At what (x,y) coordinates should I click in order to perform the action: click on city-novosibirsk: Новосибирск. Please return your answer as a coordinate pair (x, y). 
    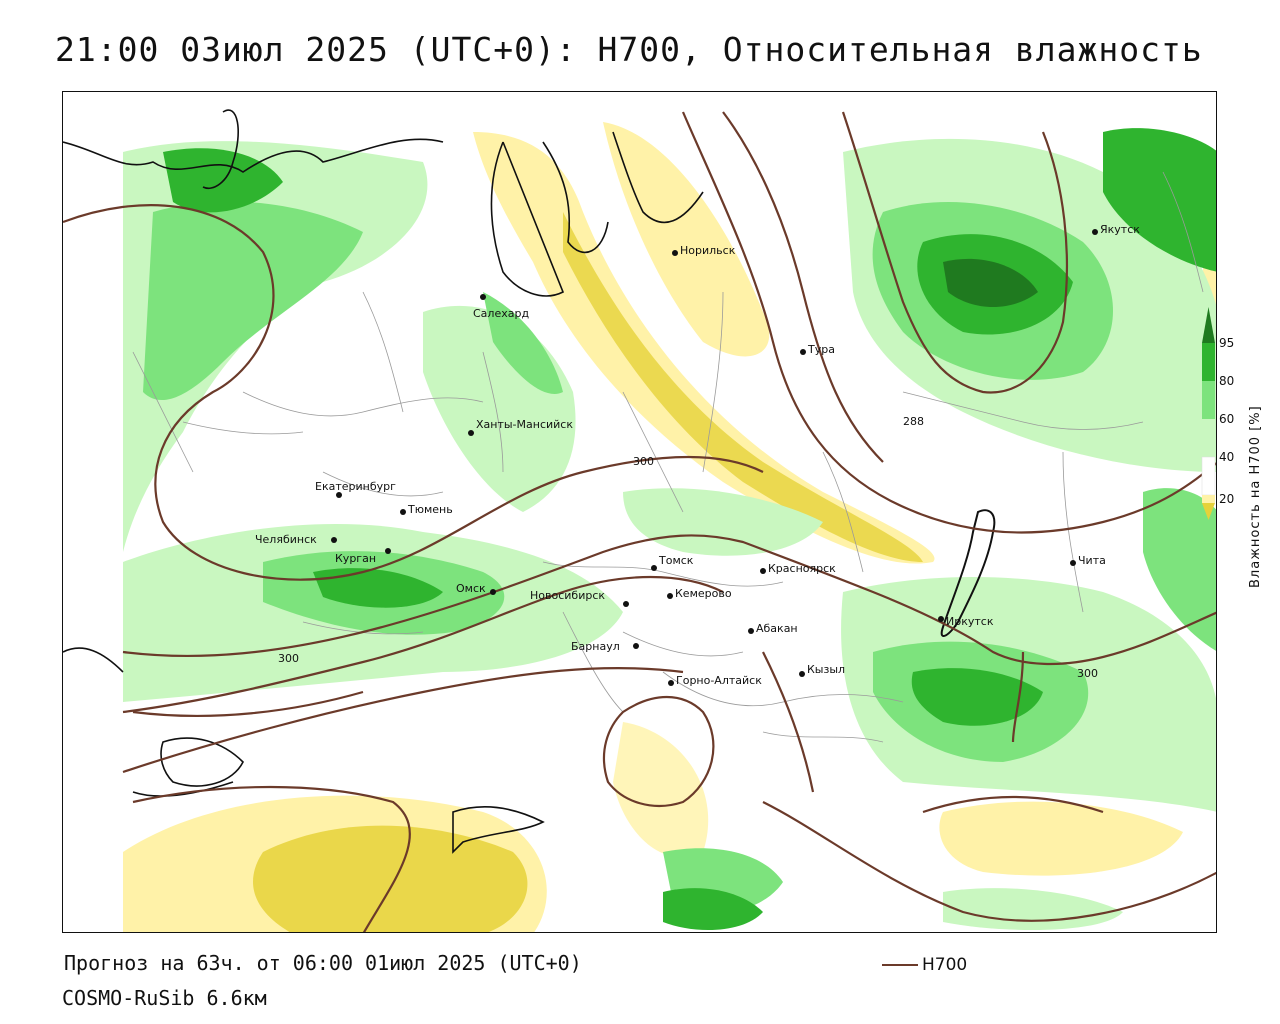
    Looking at the image, I should click on (579, 598).